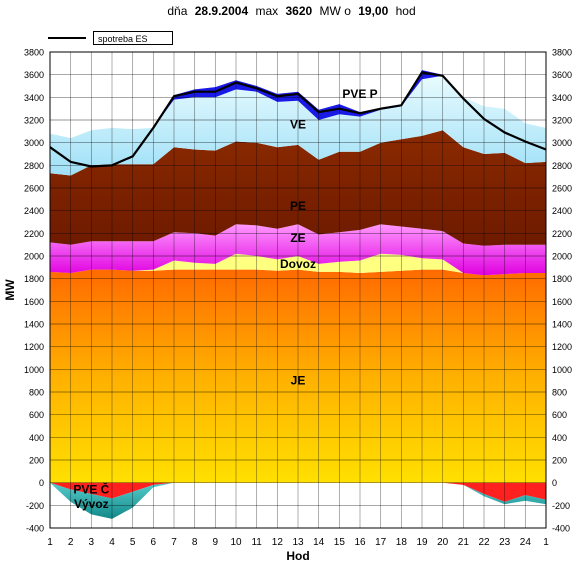 Image resolution: width=583 pixels, height=570 pixels. Describe the element at coordinates (562, 211) in the screenshot. I see `y-tick-label-right: 2400` at that location.